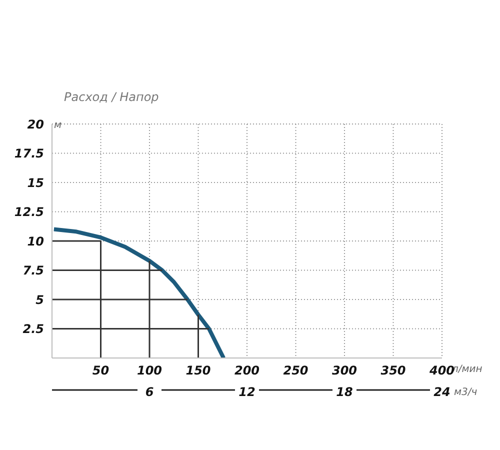 The width and height of the screenshot is (500, 450). I want to click on y-tick-label: 12.5, so click(29, 212).